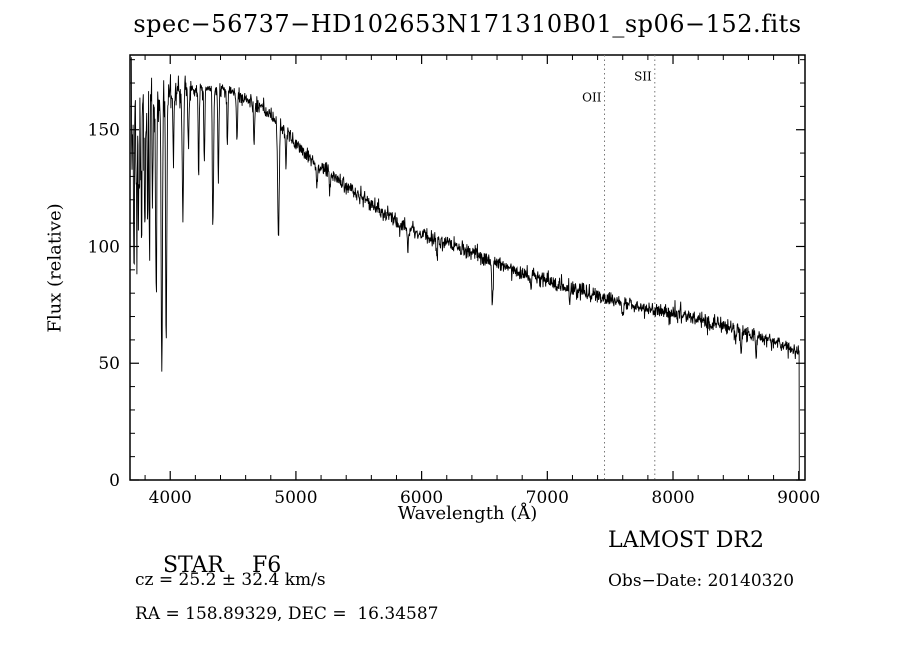 This screenshot has width=900, height=650. What do you see at coordinates (672, 498) in the screenshot?
I see `x-tick-label: 8000` at bounding box center [672, 498].